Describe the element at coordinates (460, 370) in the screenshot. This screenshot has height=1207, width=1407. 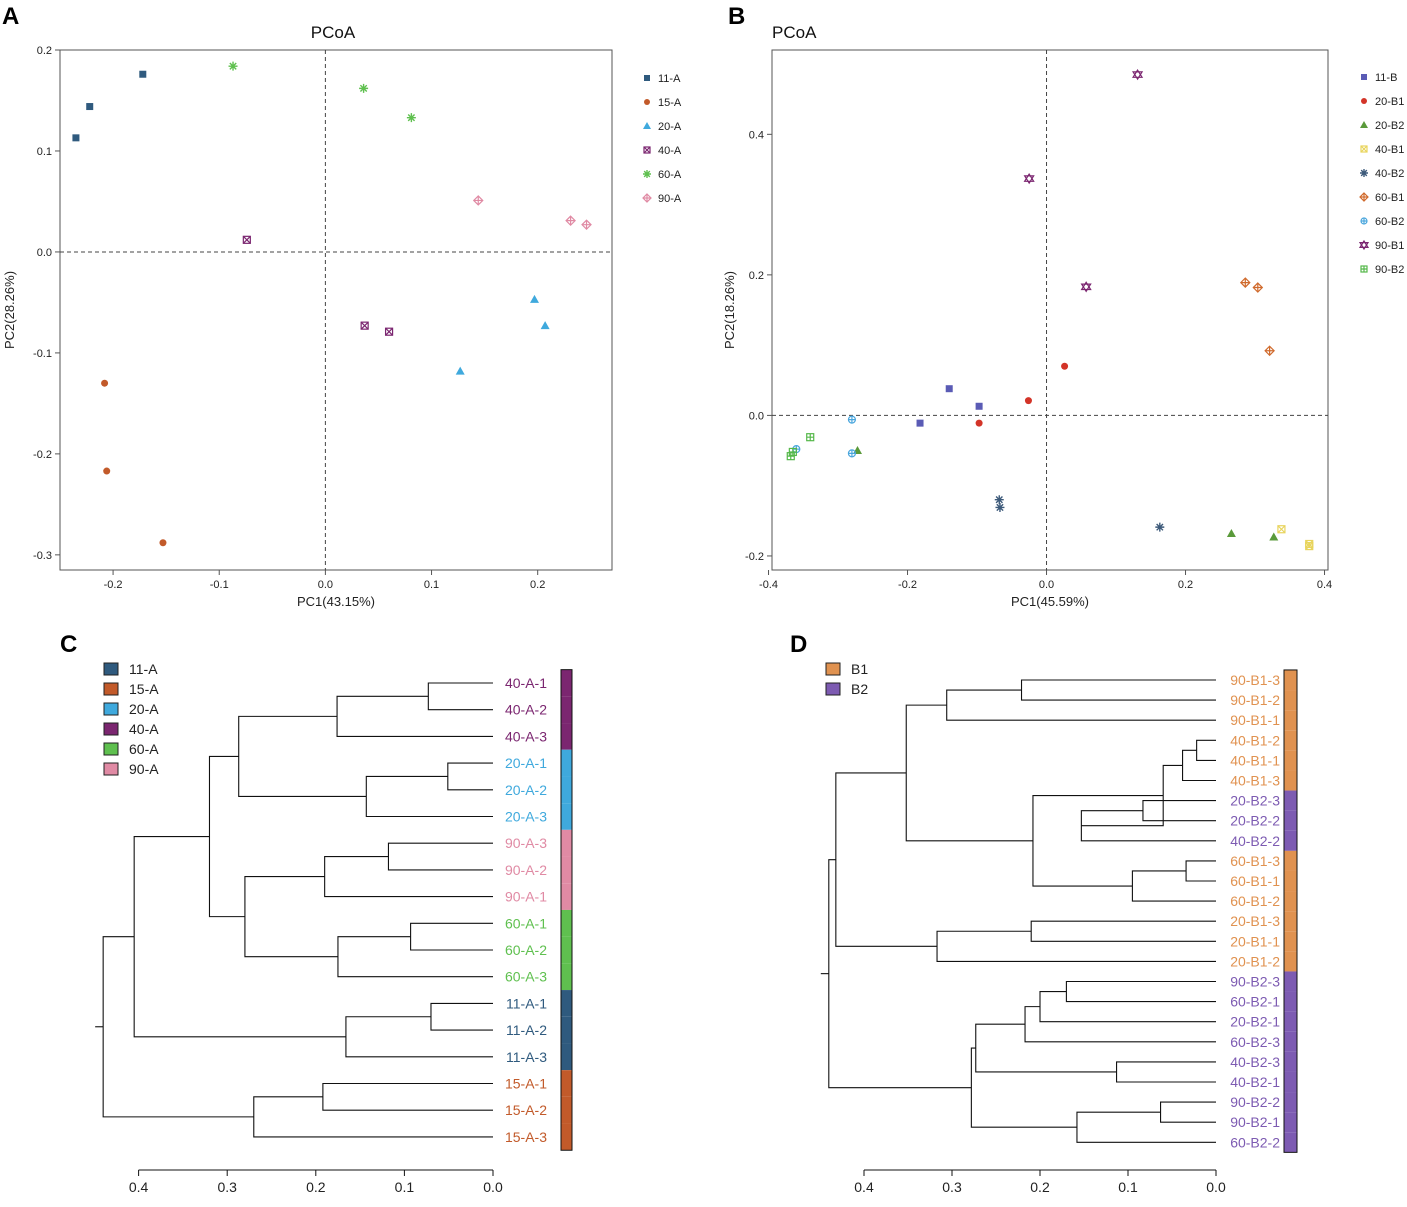
I see `data-point-20-A` at that location.